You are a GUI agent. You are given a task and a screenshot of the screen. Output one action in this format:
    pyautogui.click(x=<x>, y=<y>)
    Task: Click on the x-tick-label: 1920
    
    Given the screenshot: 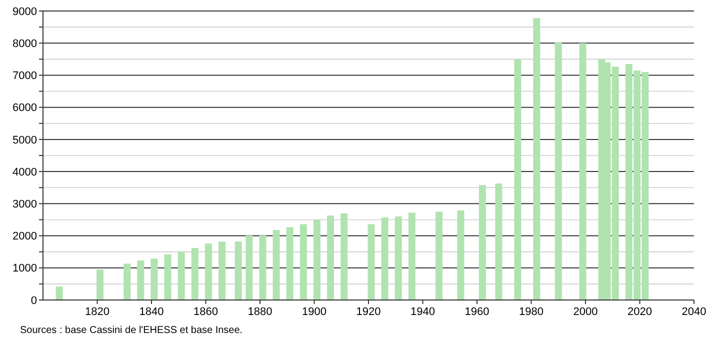 What is the action you would take?
    pyautogui.click(x=368, y=312)
    